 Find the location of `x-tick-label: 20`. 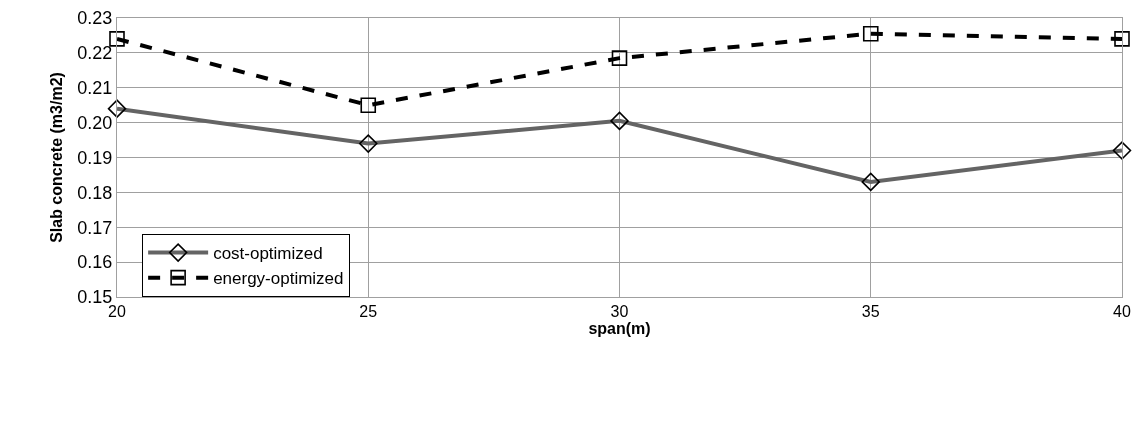

x-tick-label: 20 is located at coordinates (117, 312).